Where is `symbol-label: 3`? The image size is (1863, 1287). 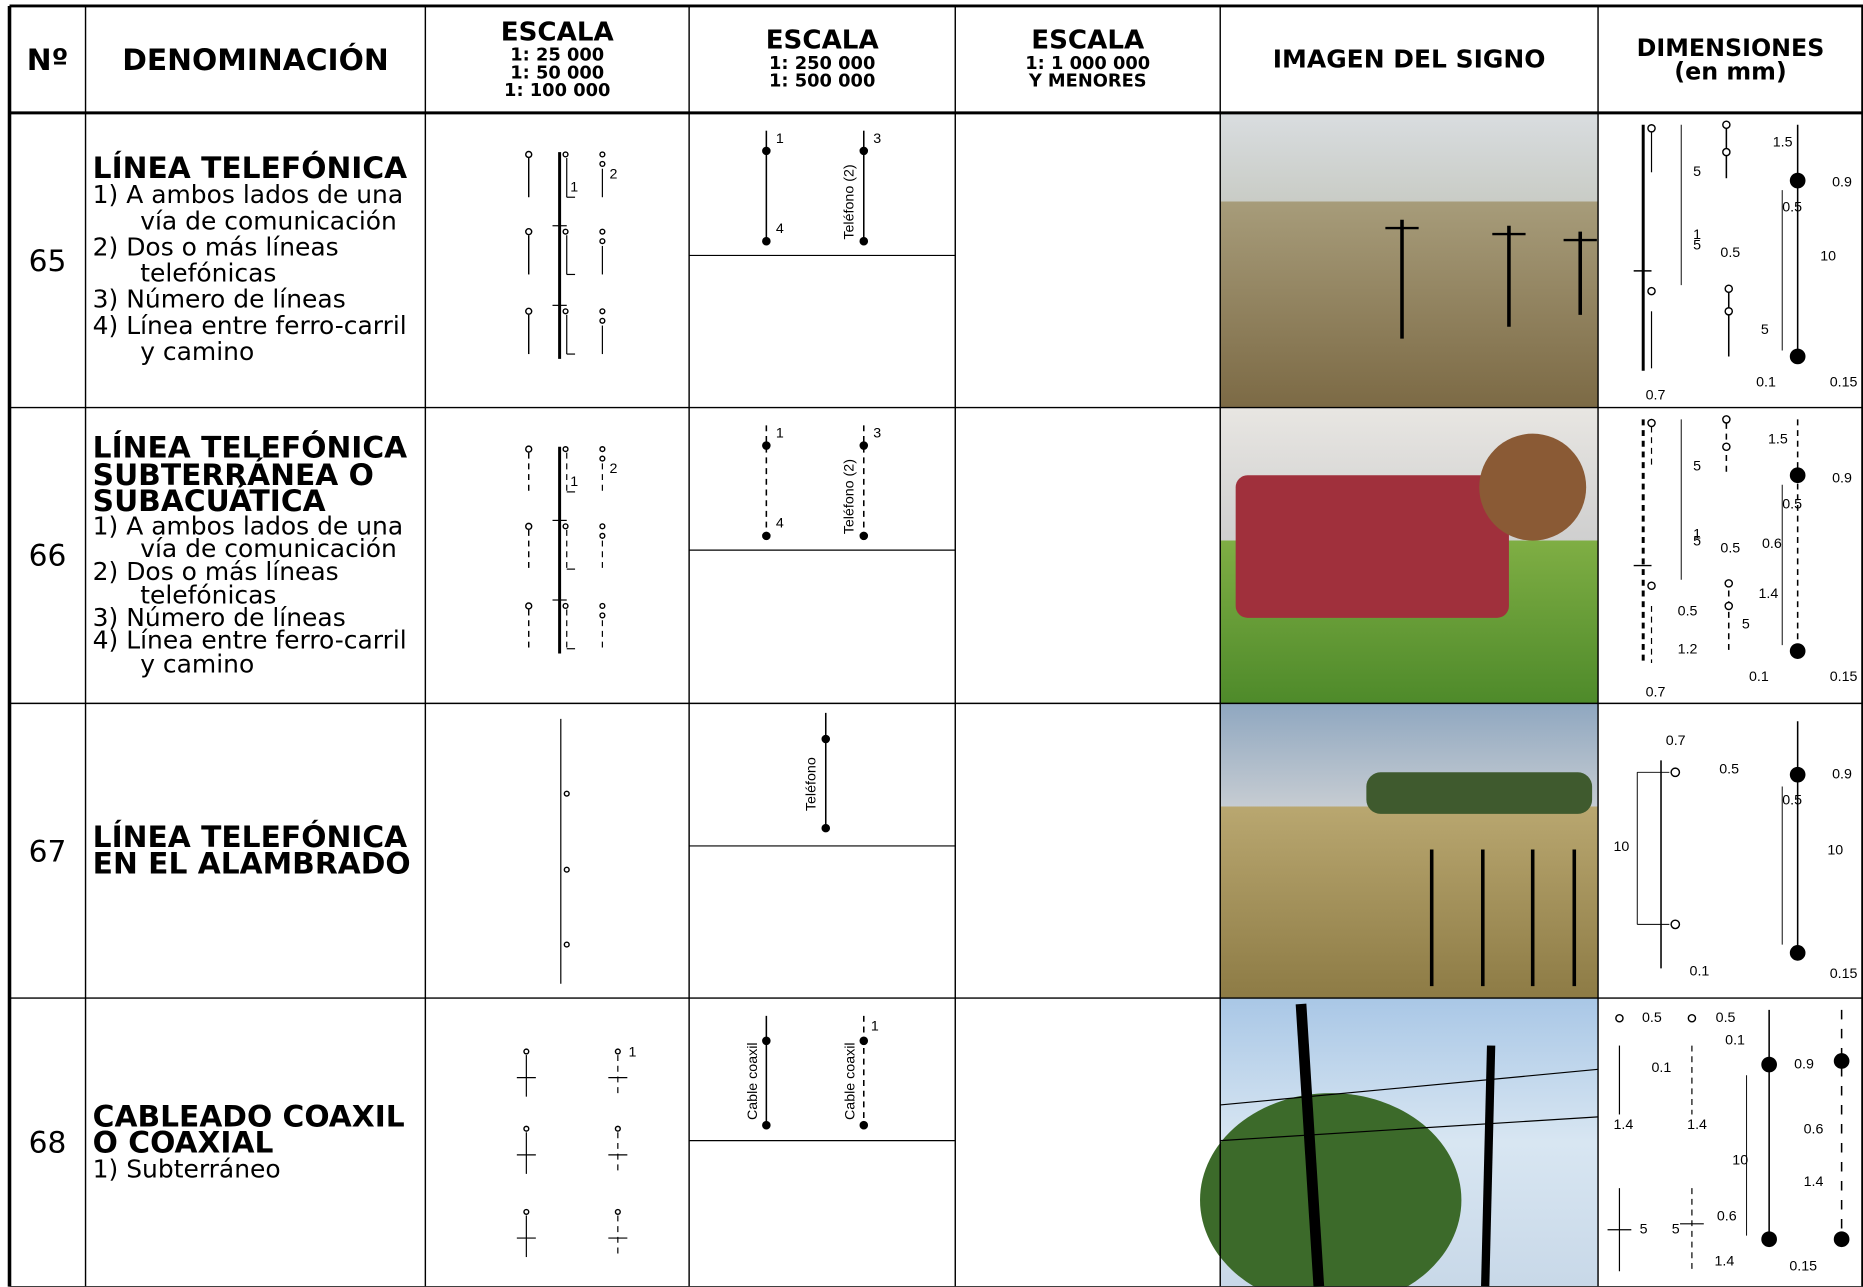 symbol-label: 3 is located at coordinates (877, 139).